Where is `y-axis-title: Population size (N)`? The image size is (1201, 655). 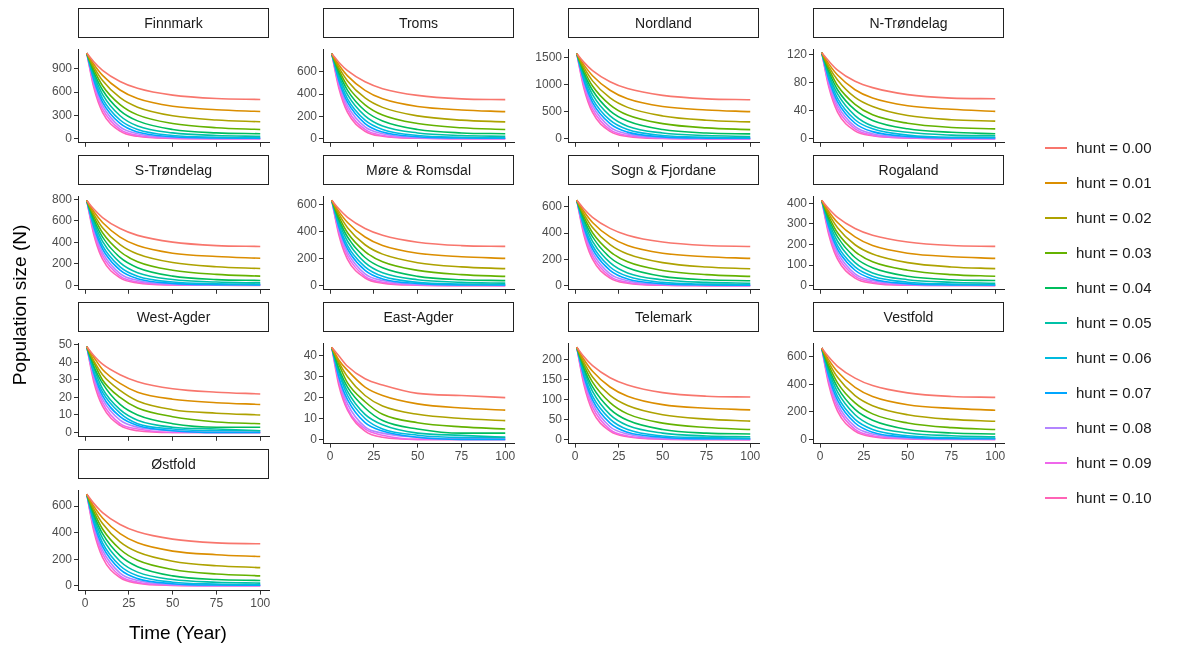 y-axis-title: Population size (N) is located at coordinates (20, 305).